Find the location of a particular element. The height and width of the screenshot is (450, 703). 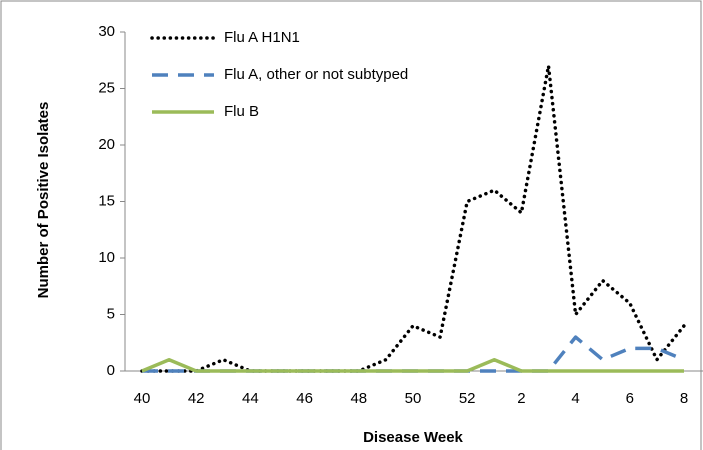

y-tick-label: 20 is located at coordinates (106, 144).